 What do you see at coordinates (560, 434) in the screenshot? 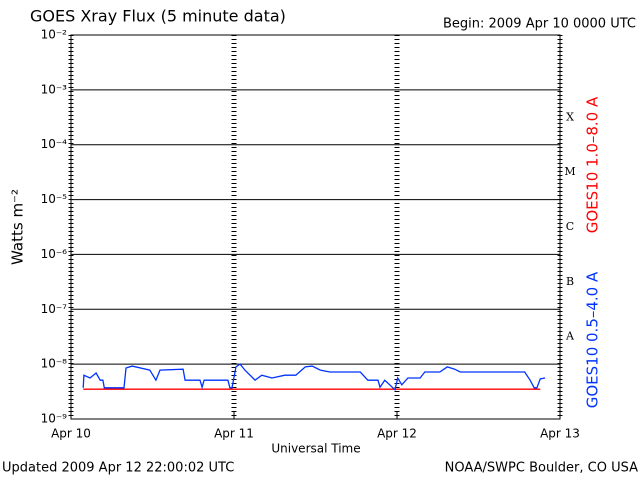
I see `x-tick-label: Apr 13` at bounding box center [560, 434].